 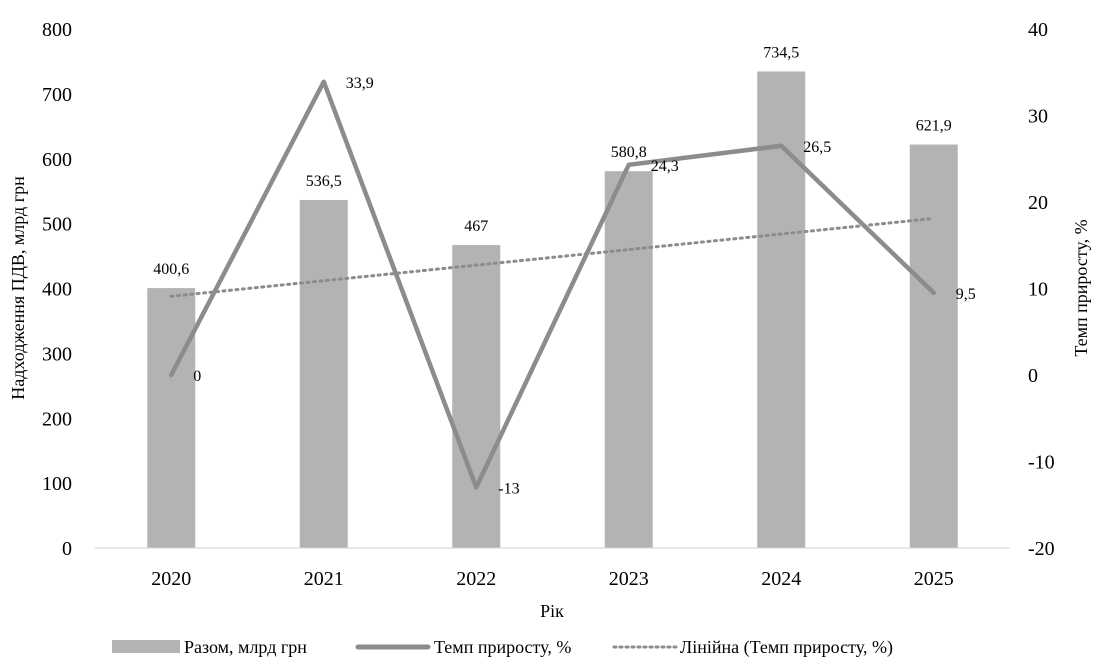 What do you see at coordinates (146, 646) in the screenshot?
I see `legend-swatch-bar` at bounding box center [146, 646].